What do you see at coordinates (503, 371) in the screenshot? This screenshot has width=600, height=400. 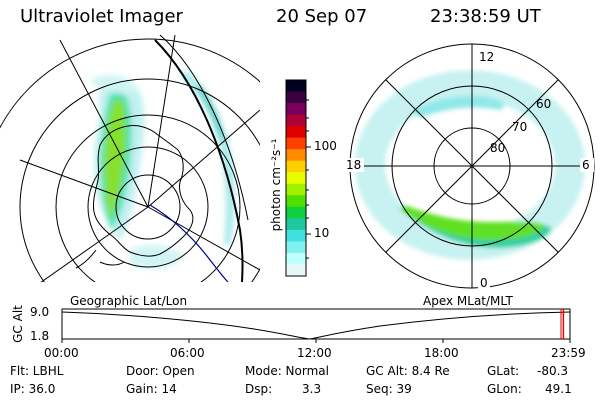 I see `info-glat-label: GLat:` at bounding box center [503, 371].